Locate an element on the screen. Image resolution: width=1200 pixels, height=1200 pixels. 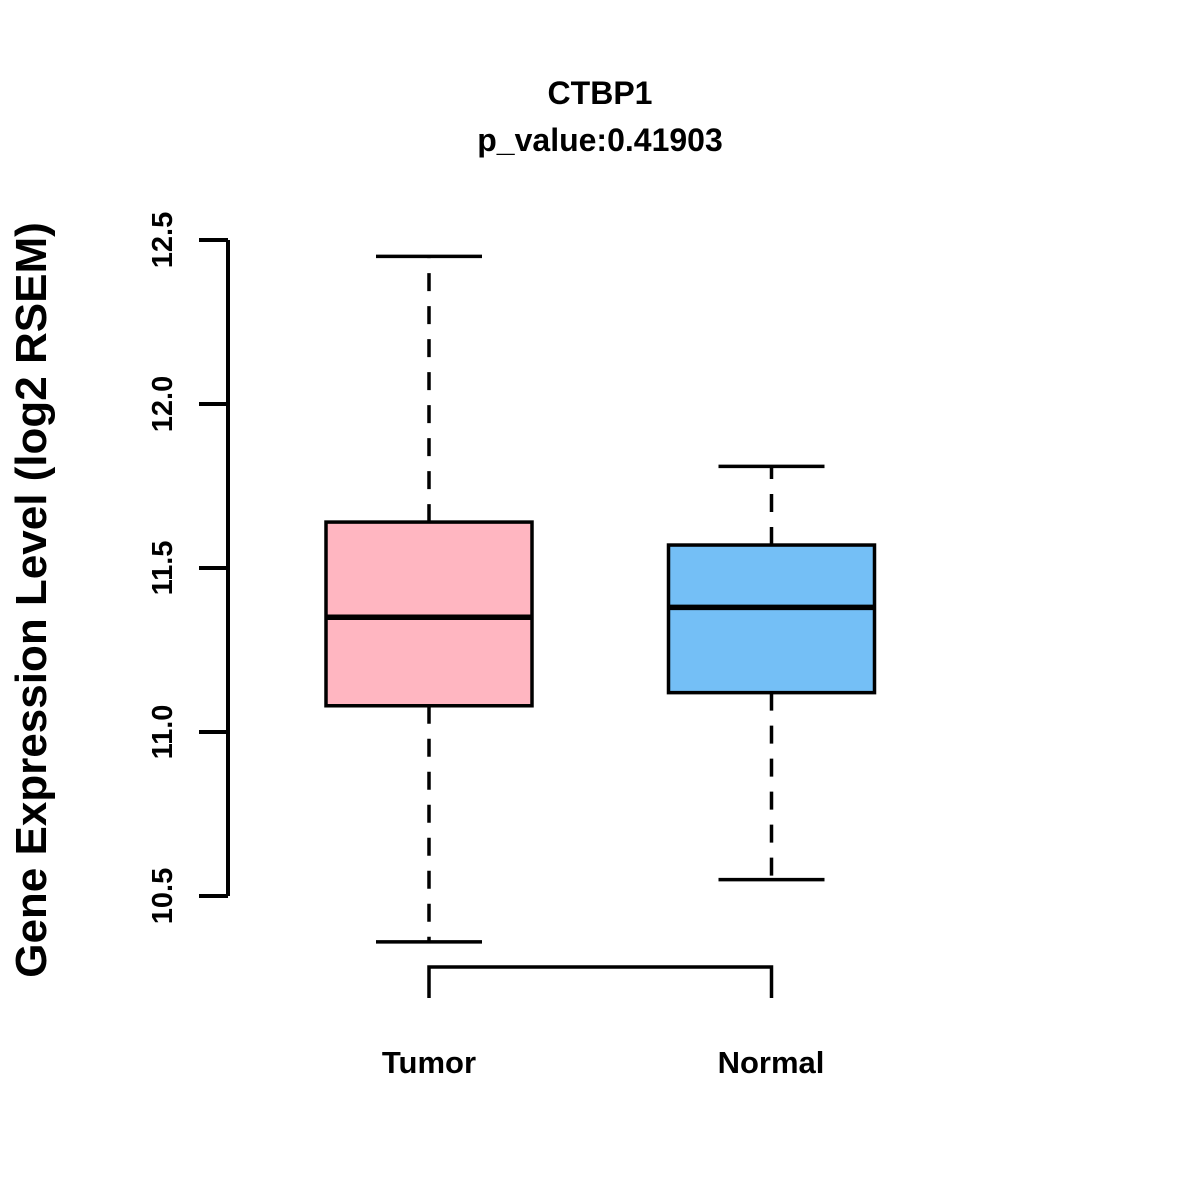
chart-title: CTBP1 is located at coordinates (600, 93).